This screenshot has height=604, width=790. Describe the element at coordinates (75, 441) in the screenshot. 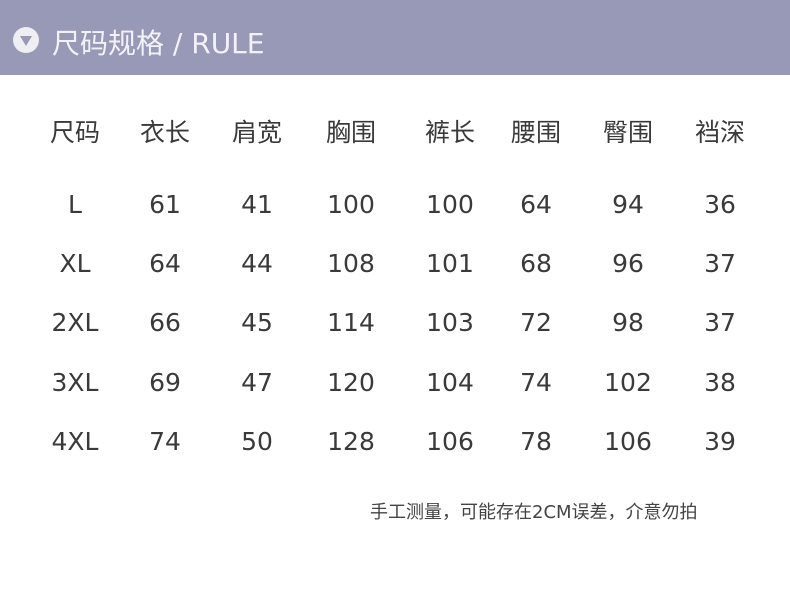

I see `table-cell: 4XL` at that location.